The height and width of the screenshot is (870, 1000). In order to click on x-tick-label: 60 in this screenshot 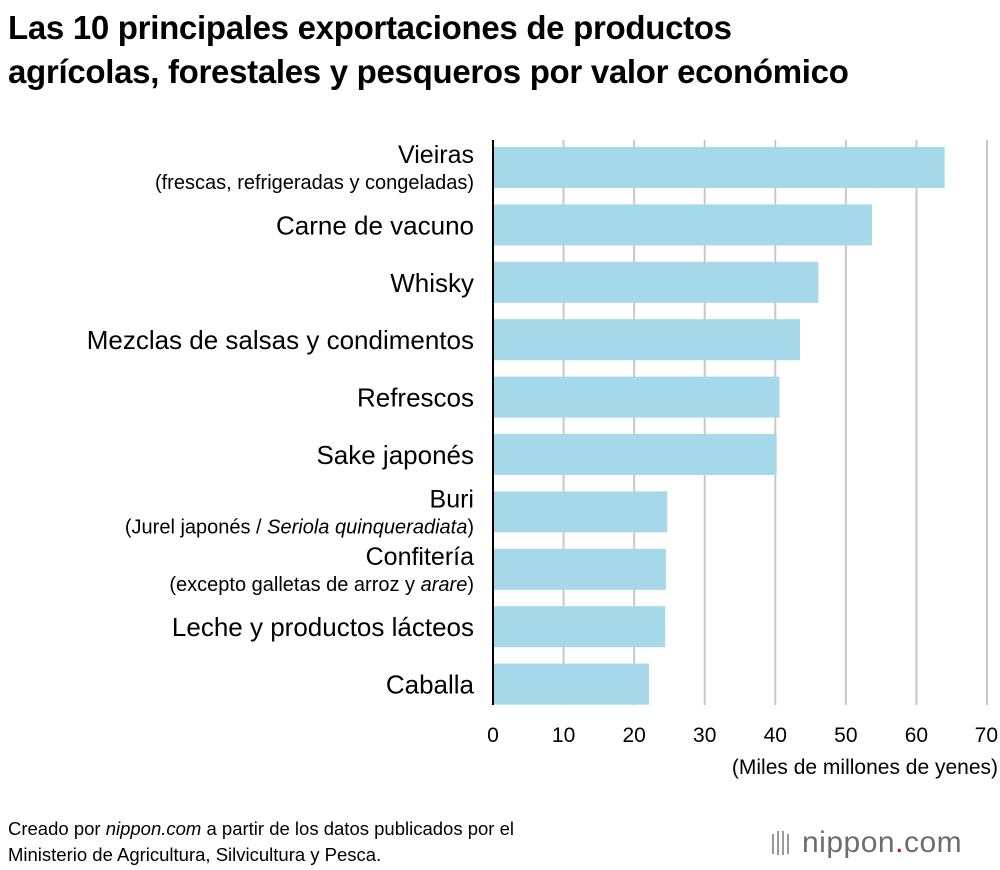, I will do `click(916, 735)`.